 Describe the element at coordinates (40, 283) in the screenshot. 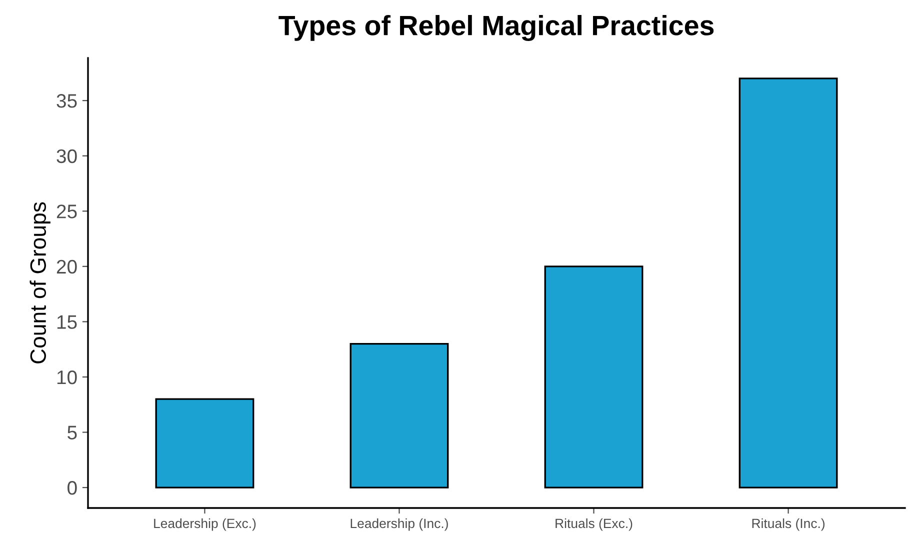

I see `y-axis-title: Count of Groups` at that location.